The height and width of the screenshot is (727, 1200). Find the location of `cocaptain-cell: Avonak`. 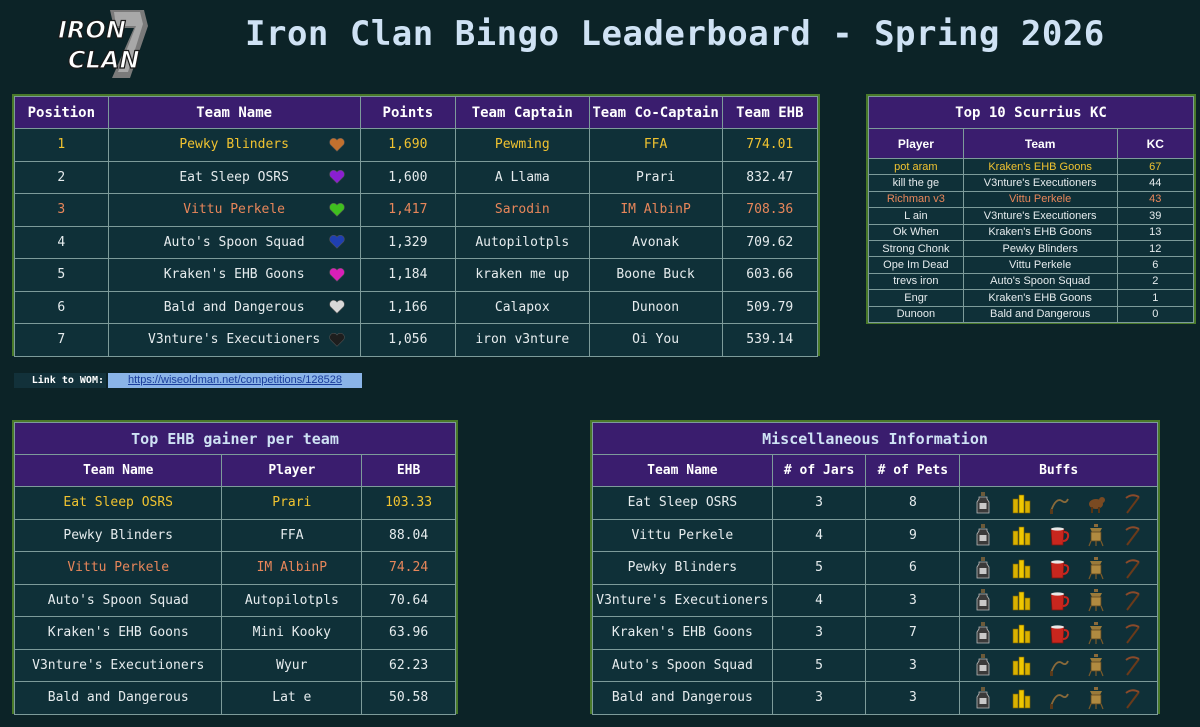

cocaptain-cell: Avonak is located at coordinates (655, 242).